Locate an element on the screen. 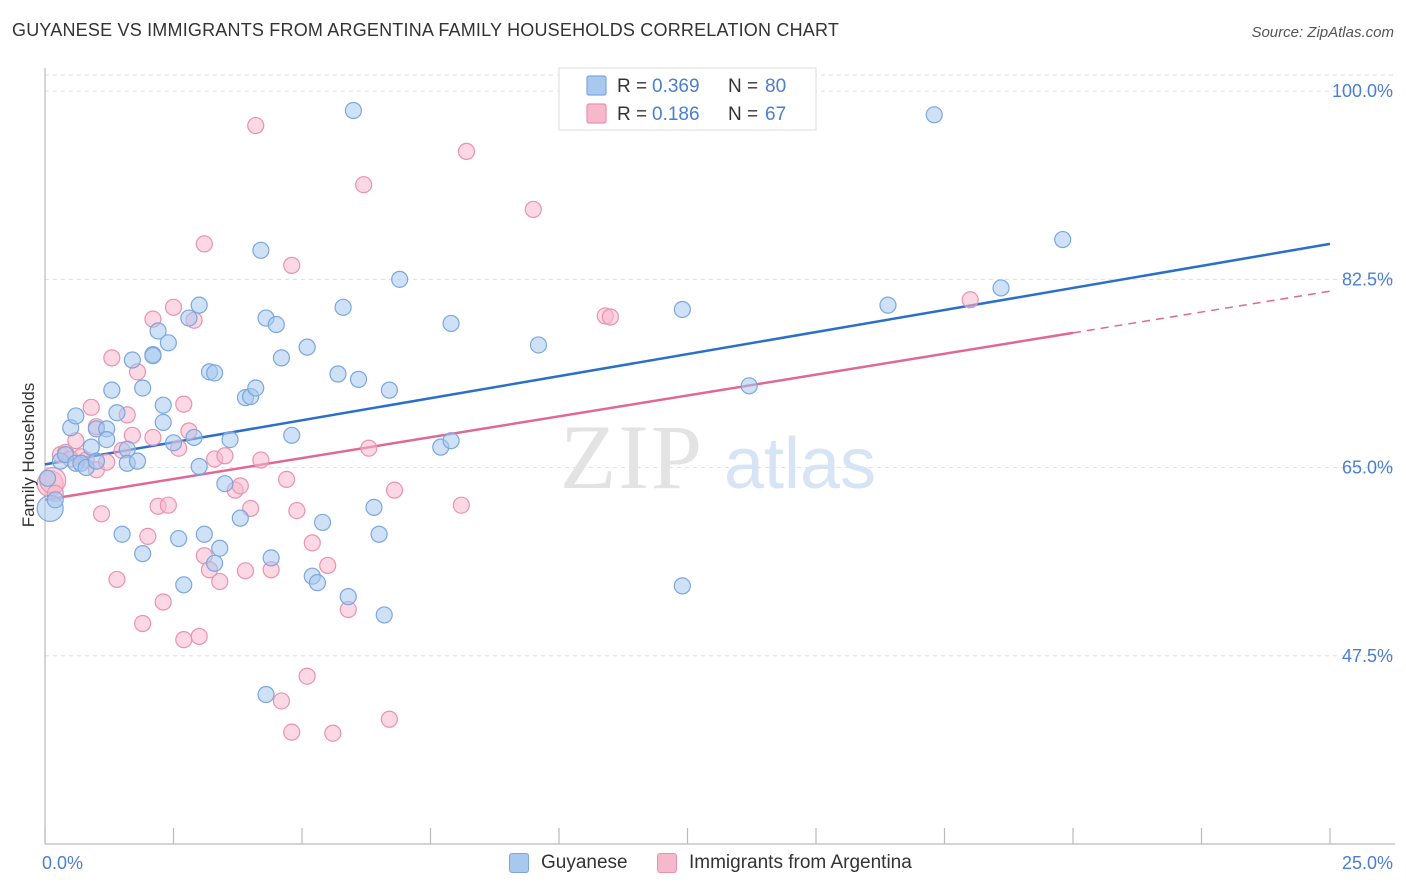  series-legend: Guyanese Immigrants from Argentina is located at coordinates (703, 864).